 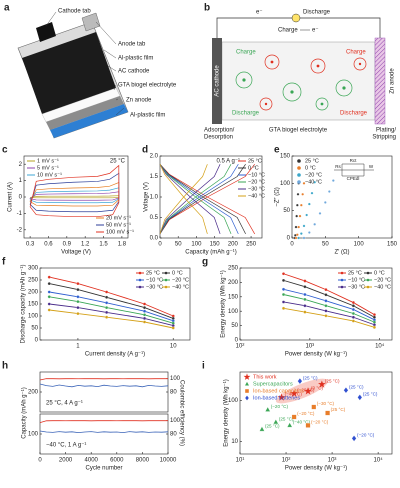 What do you see at coordinates (317, 387) in the screenshot?
I see `point-label: (0 °C)` at bounding box center [317, 387].